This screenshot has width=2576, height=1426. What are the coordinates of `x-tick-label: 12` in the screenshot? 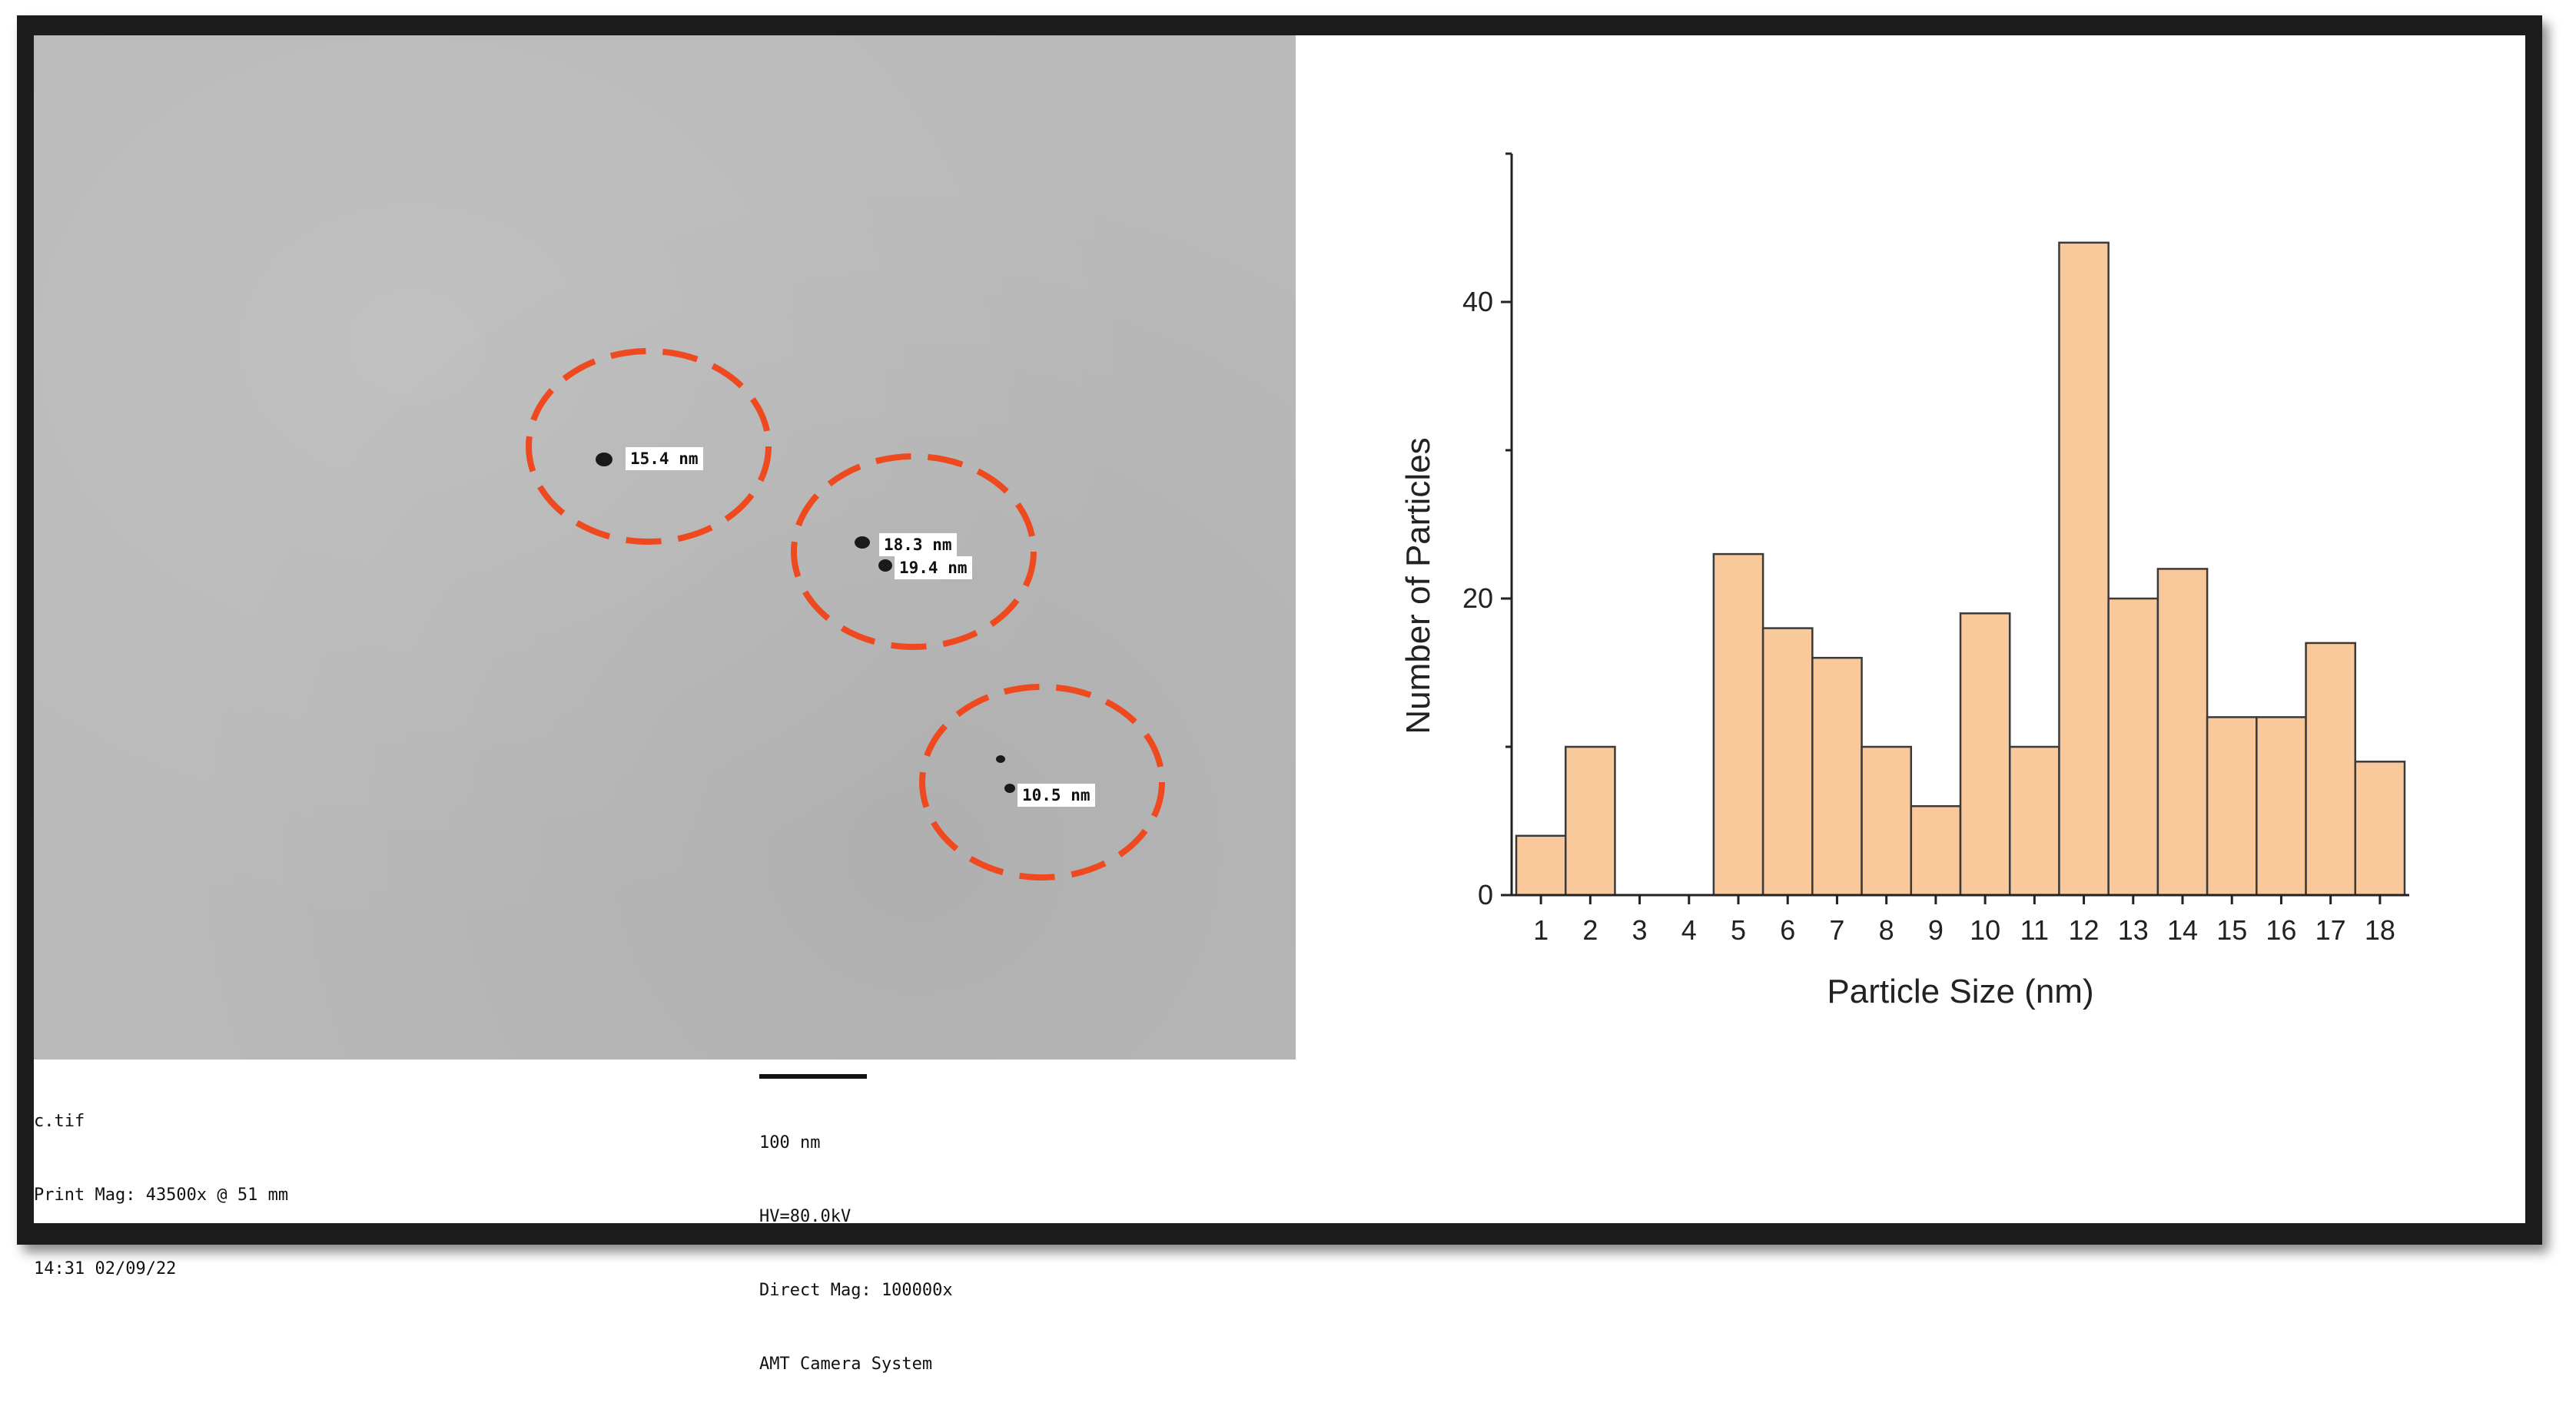 It's located at (2084, 930).